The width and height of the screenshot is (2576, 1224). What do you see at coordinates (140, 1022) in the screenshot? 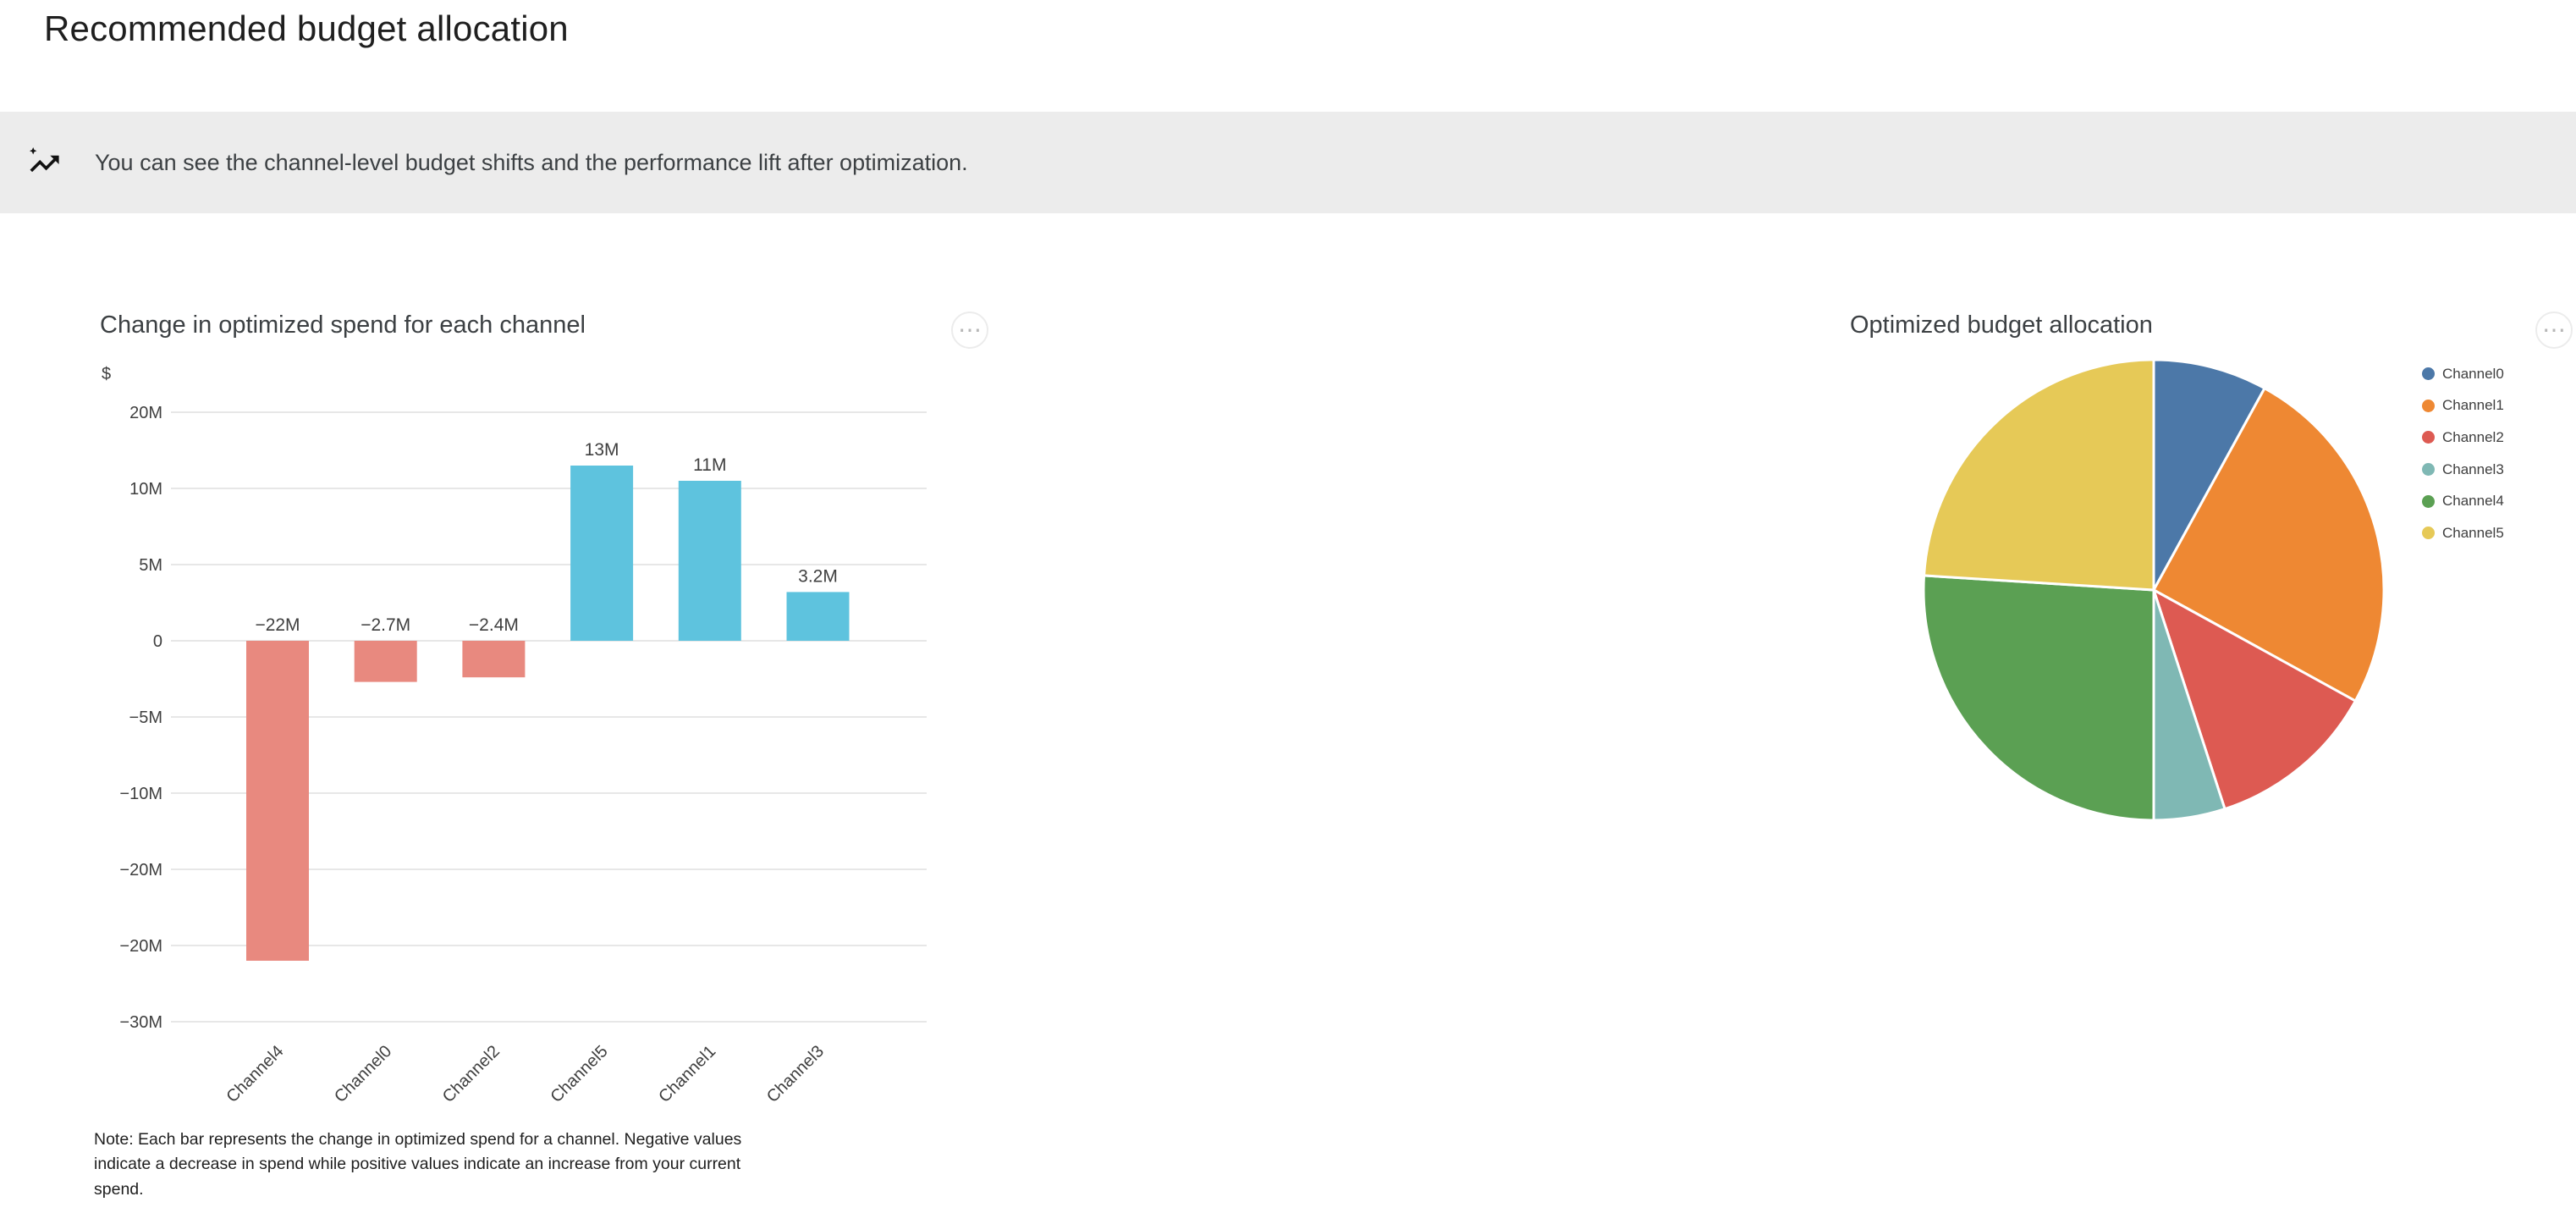
I see `svg-text: −30M` at bounding box center [140, 1022].